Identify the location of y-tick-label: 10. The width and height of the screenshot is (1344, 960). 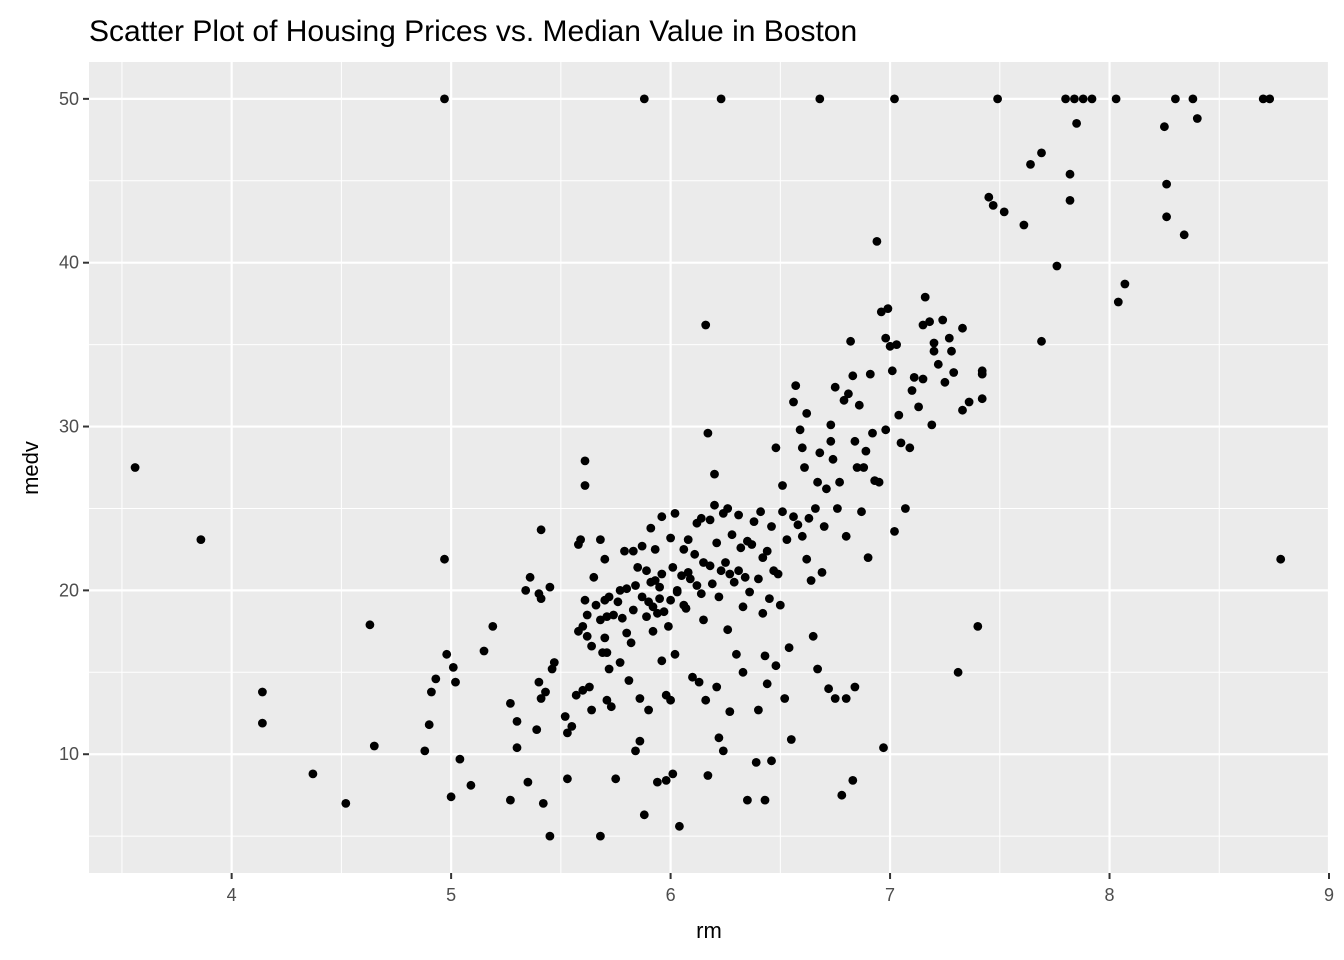
(69, 754).